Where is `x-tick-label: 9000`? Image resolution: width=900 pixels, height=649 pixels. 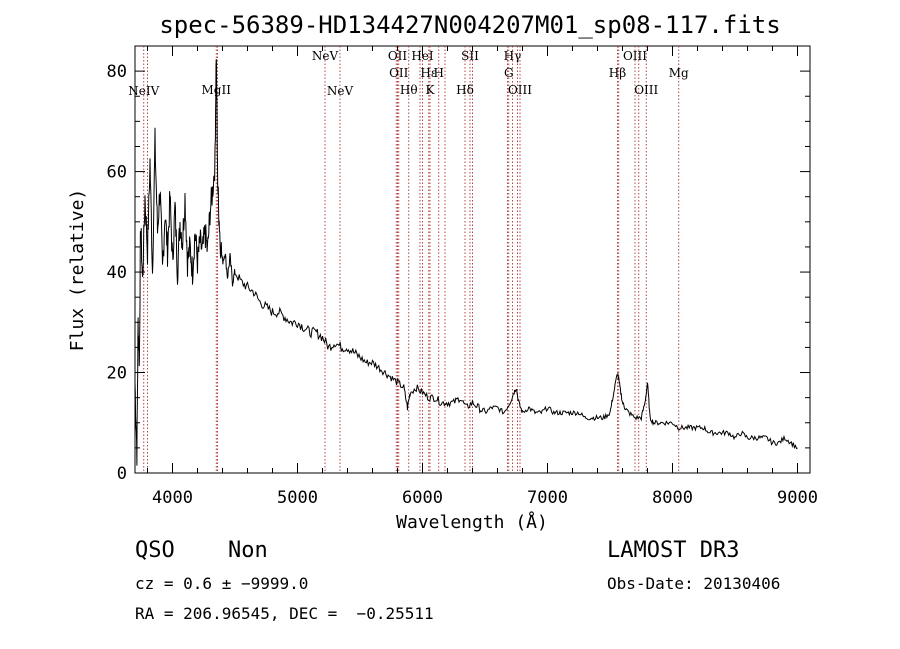 x-tick-label: 9000 is located at coordinates (797, 498).